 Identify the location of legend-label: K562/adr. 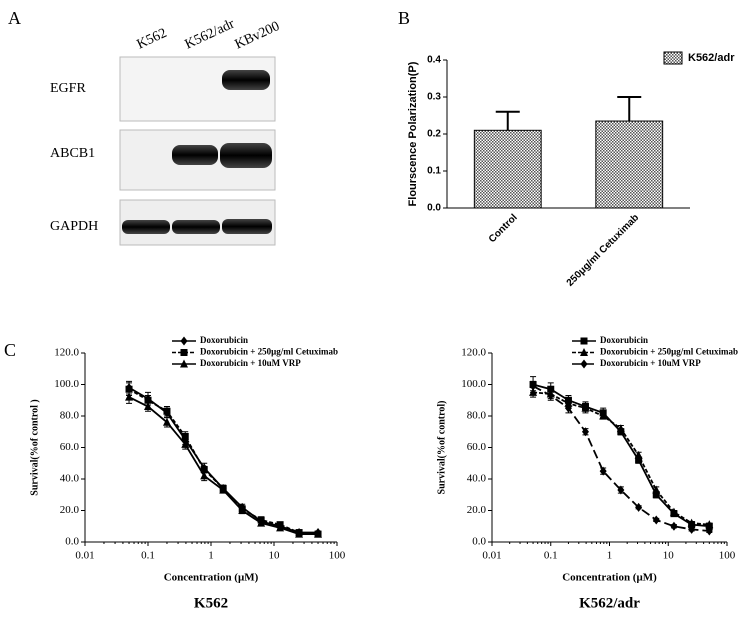
(711, 58).